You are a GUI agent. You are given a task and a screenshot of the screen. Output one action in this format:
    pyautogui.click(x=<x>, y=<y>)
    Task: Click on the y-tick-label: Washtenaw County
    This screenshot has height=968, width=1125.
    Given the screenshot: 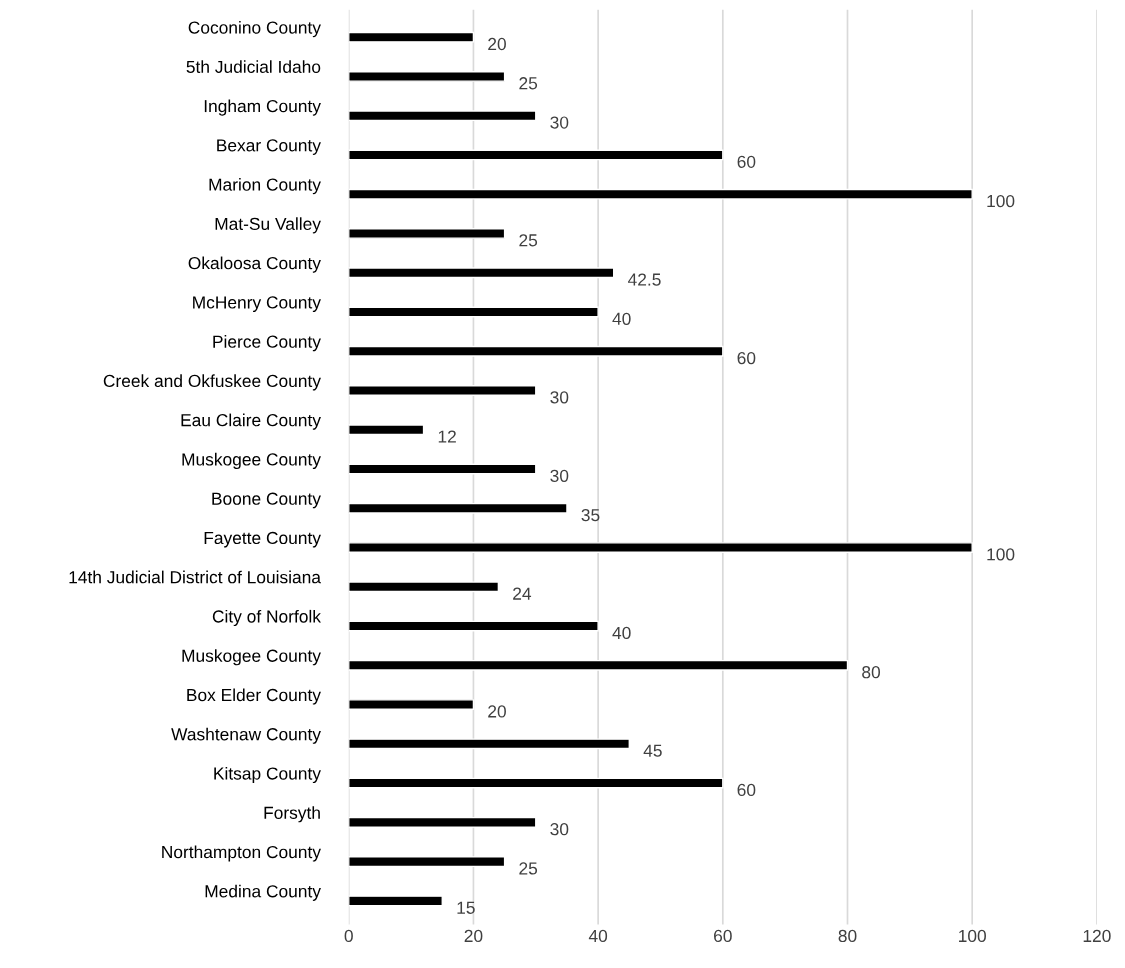 What is the action you would take?
    pyautogui.click(x=246, y=735)
    